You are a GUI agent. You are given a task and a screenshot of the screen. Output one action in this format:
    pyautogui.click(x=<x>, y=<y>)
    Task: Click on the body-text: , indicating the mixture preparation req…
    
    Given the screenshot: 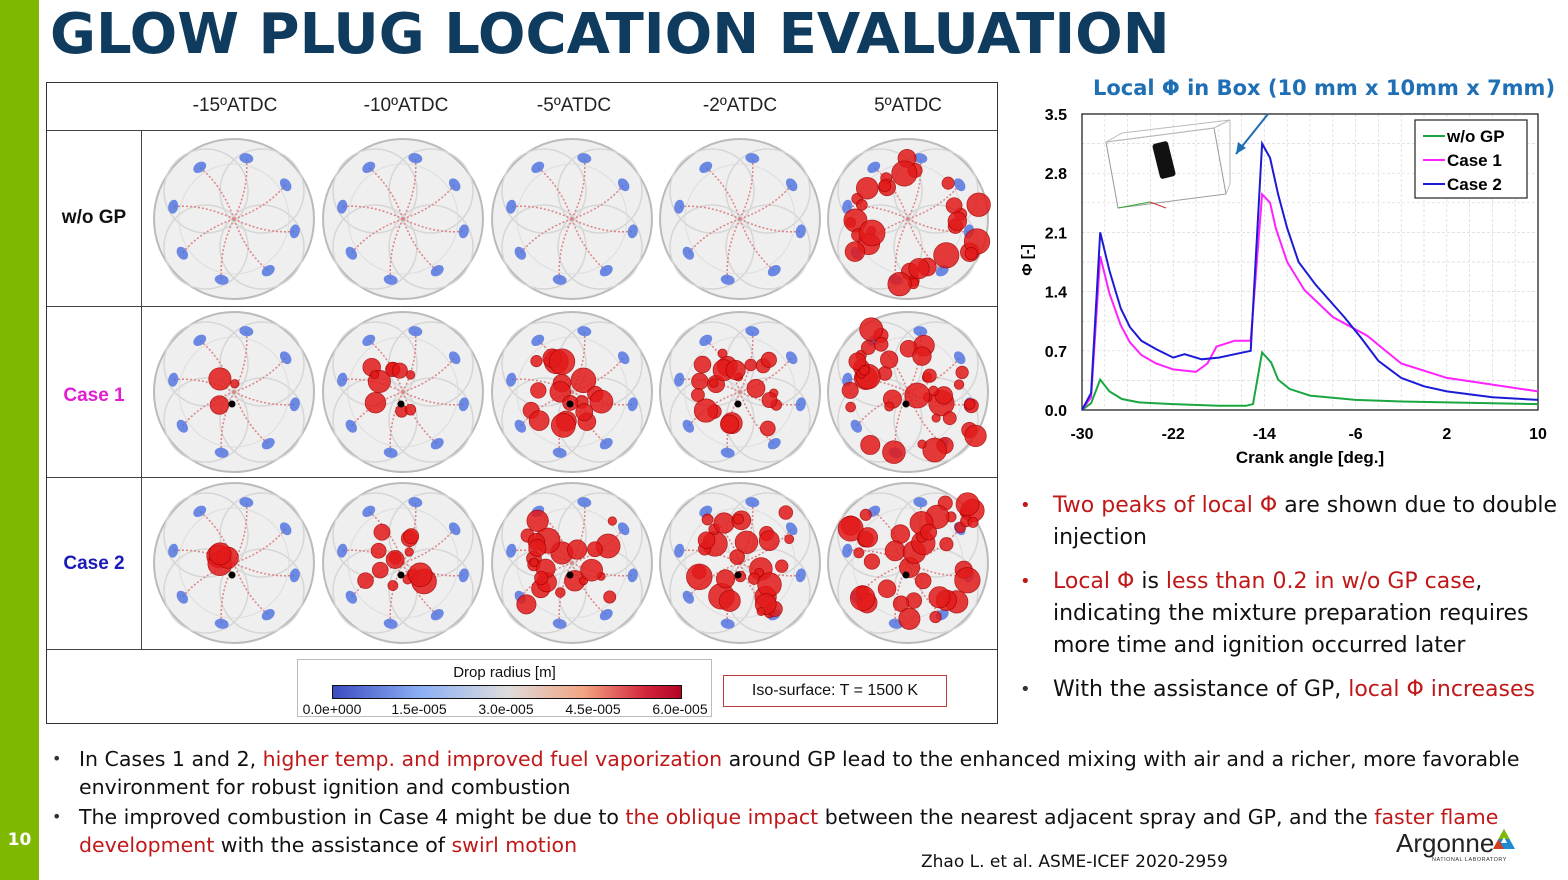 What is the action you would take?
    pyautogui.click(x=1291, y=613)
    